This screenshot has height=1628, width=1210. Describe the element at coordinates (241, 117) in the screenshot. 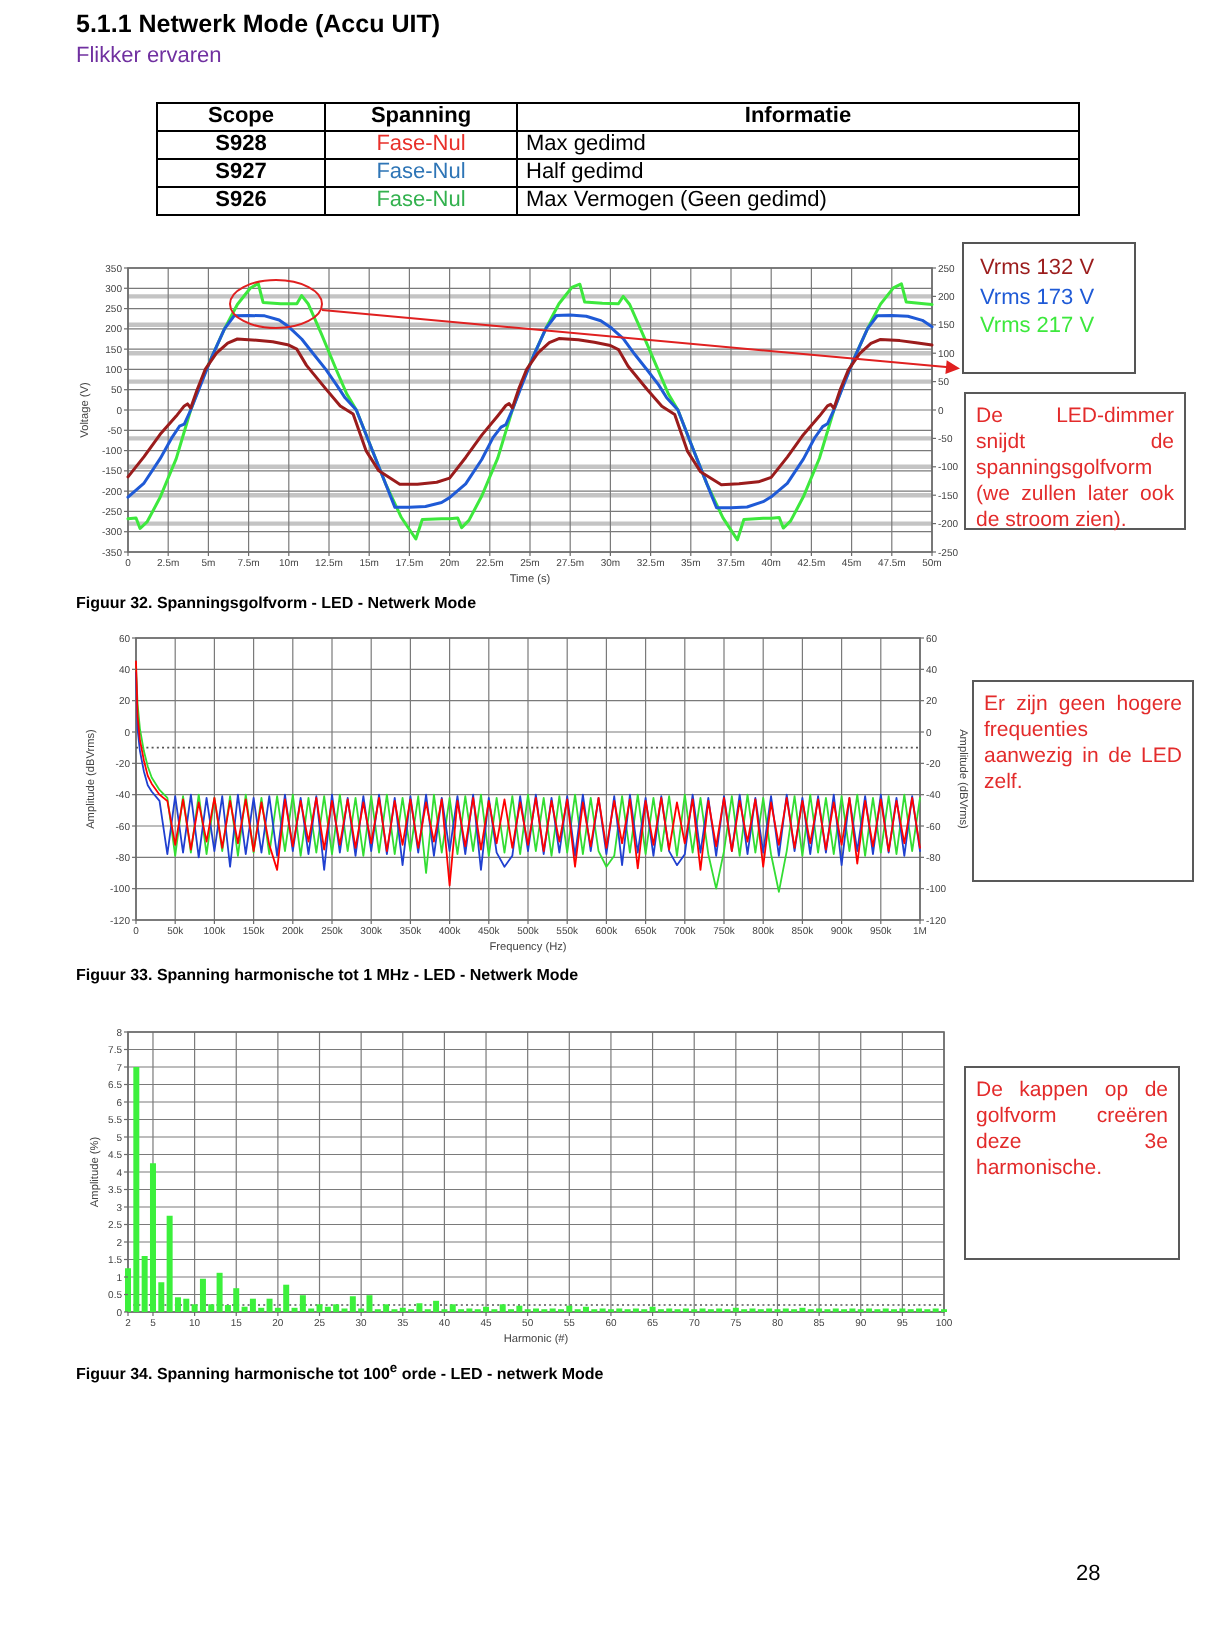

I see `text: Scope` at that location.